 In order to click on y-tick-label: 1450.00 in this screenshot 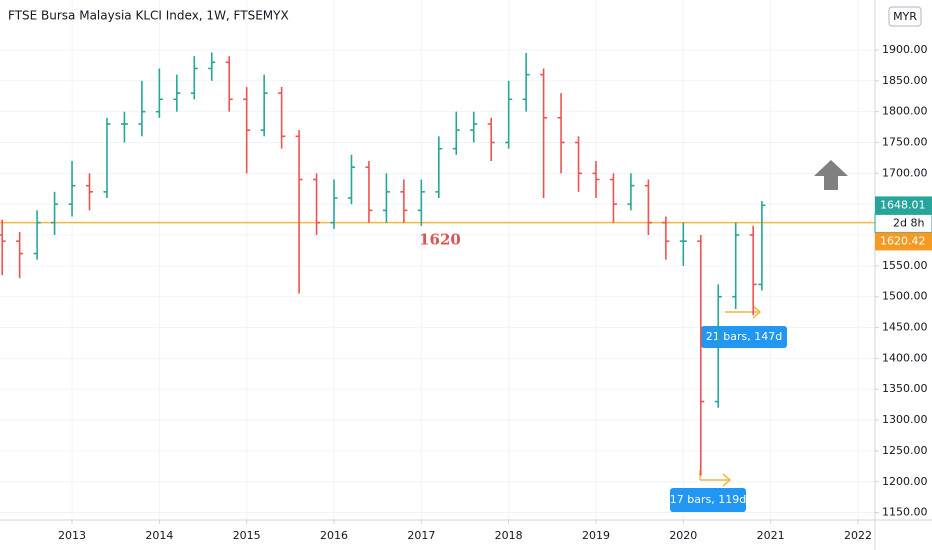, I will do `click(905, 327)`.